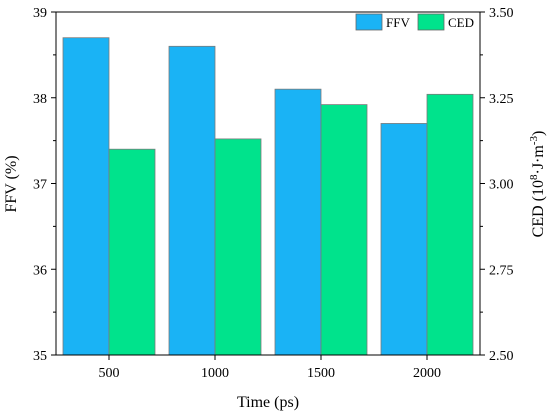 Image resolution: width=550 pixels, height=416 pixels. Describe the element at coordinates (501, 99) in the screenshot. I see `right-tick-label: 3.25` at that location.